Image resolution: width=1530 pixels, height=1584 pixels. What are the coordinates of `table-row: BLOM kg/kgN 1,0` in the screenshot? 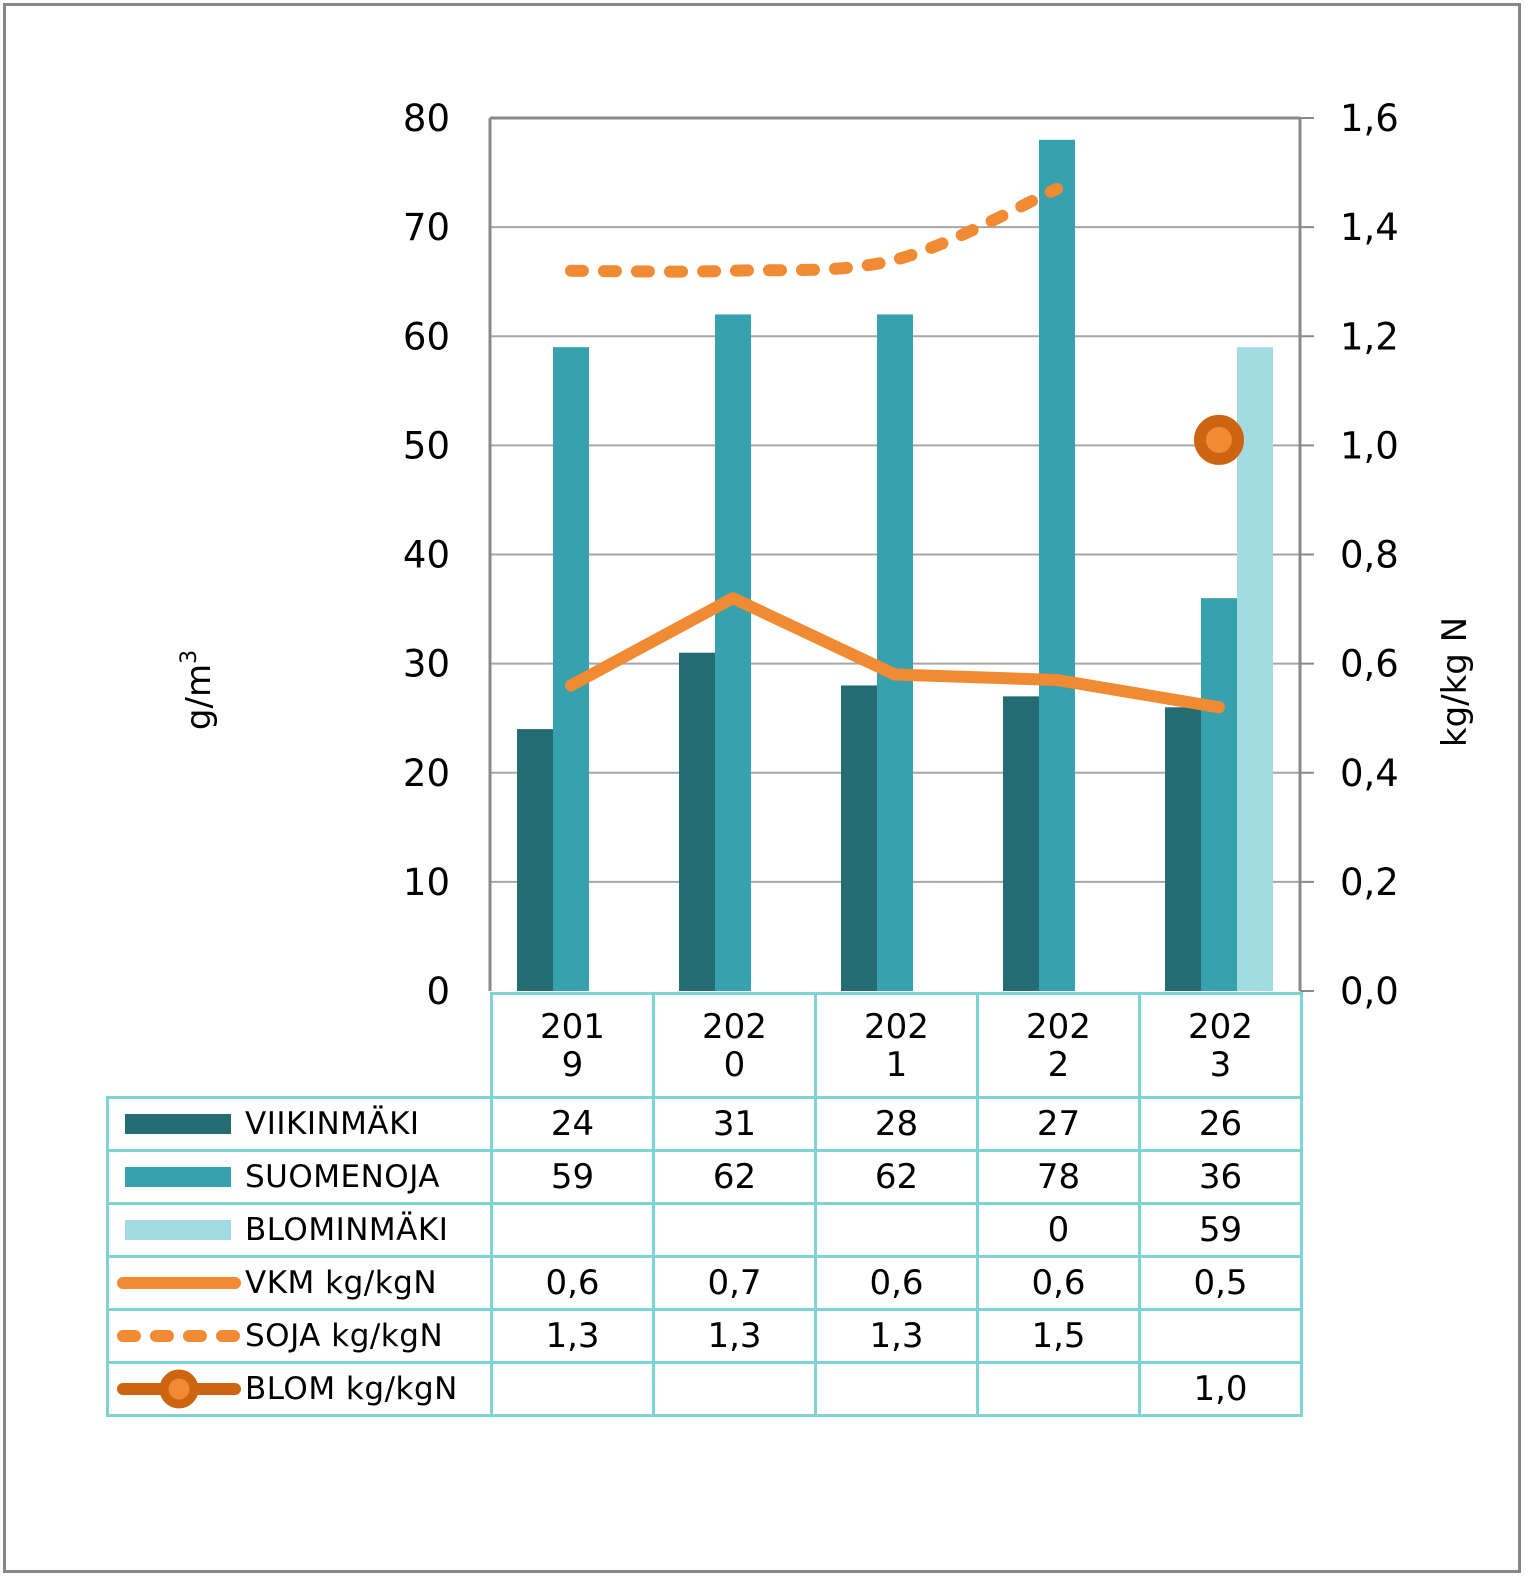 It's located at (704, 1389).